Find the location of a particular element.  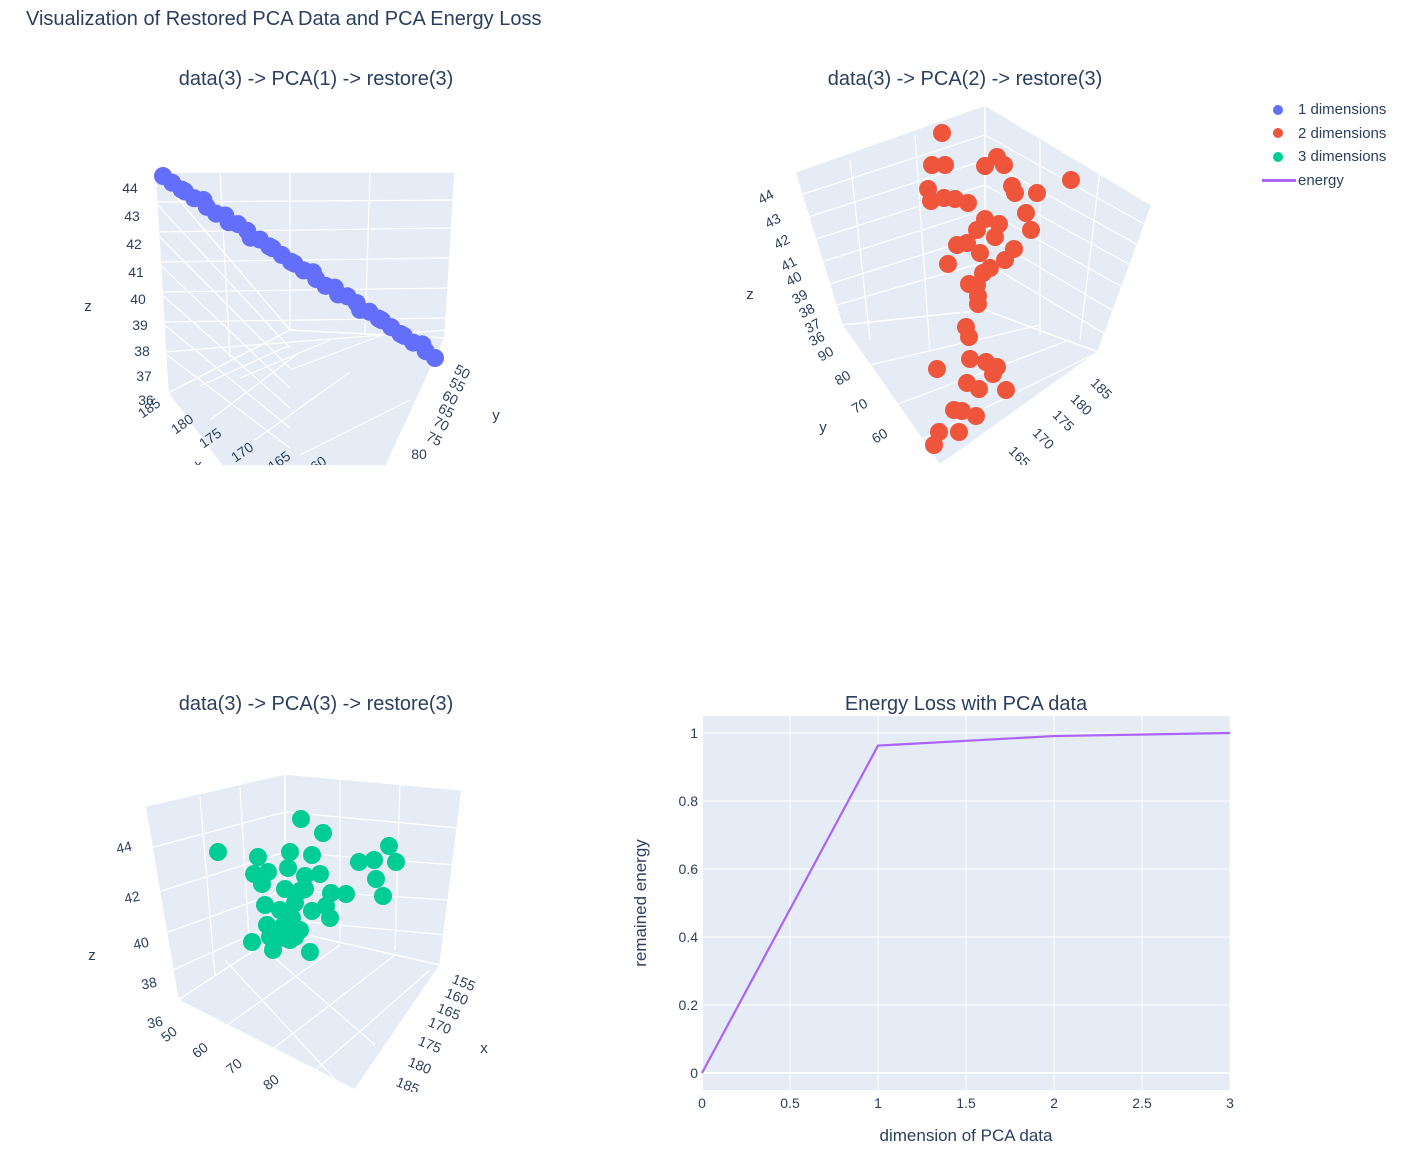

subplot-title: data(3) -> PCA(2) -> restore(3) is located at coordinates (965, 79).